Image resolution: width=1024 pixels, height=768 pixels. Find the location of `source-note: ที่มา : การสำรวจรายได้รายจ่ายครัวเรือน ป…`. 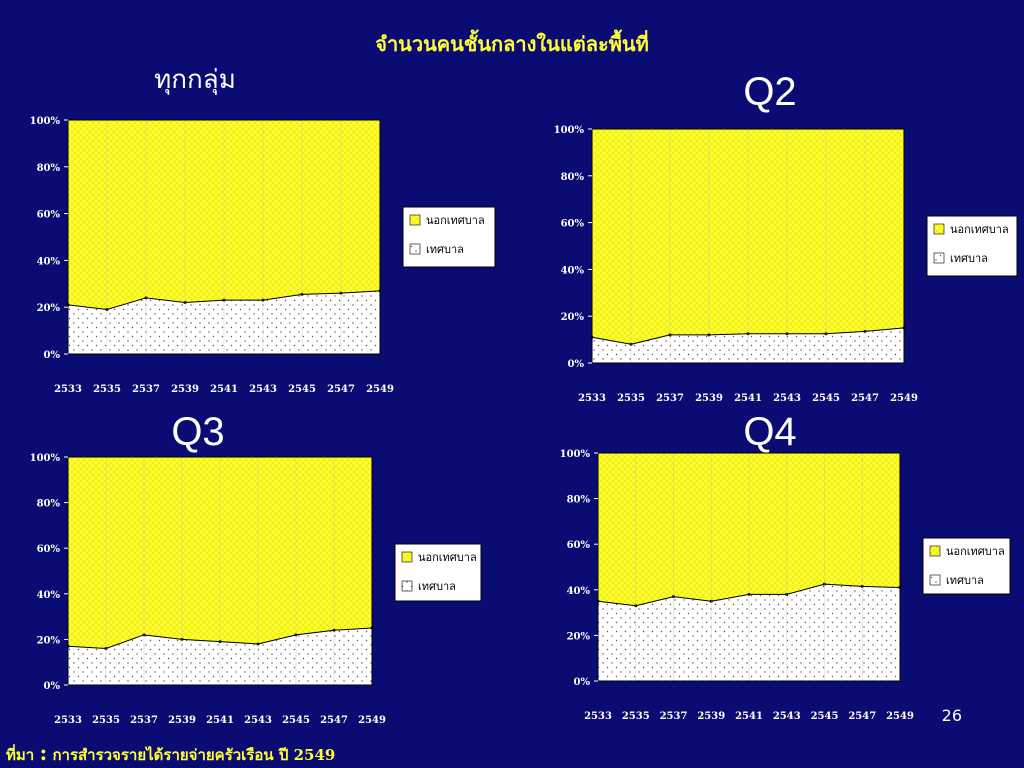

source-note: ที่มา : การสำรวจรายได้รายจ่ายครัวเรือน ป… is located at coordinates (170, 753).